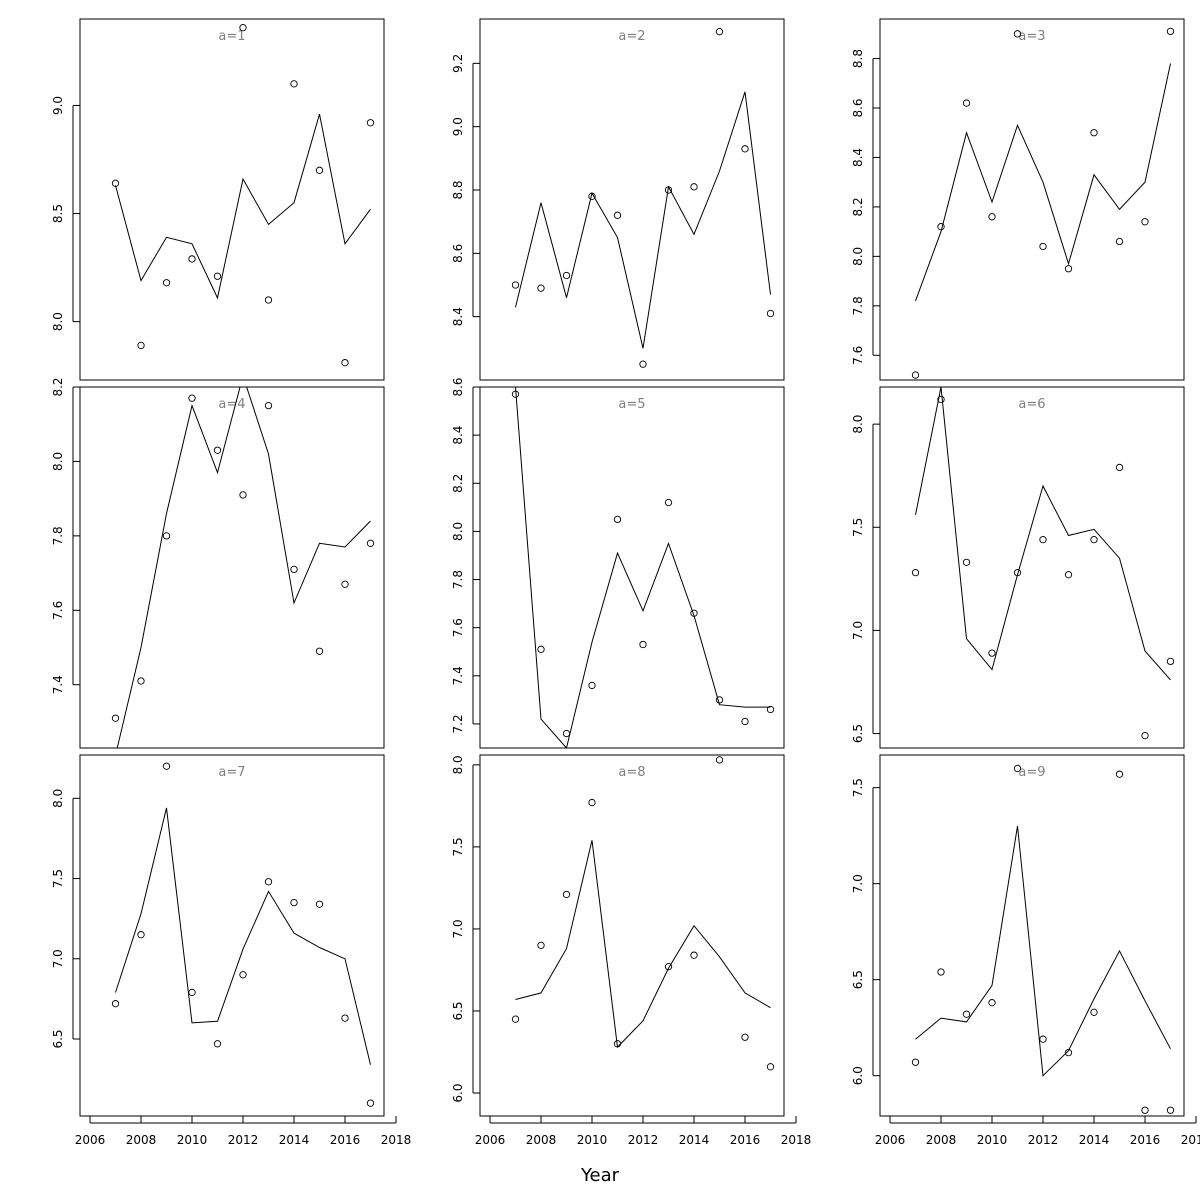  What do you see at coordinates (1031, 772) in the screenshot?
I see `panel-title: a=9` at bounding box center [1031, 772].